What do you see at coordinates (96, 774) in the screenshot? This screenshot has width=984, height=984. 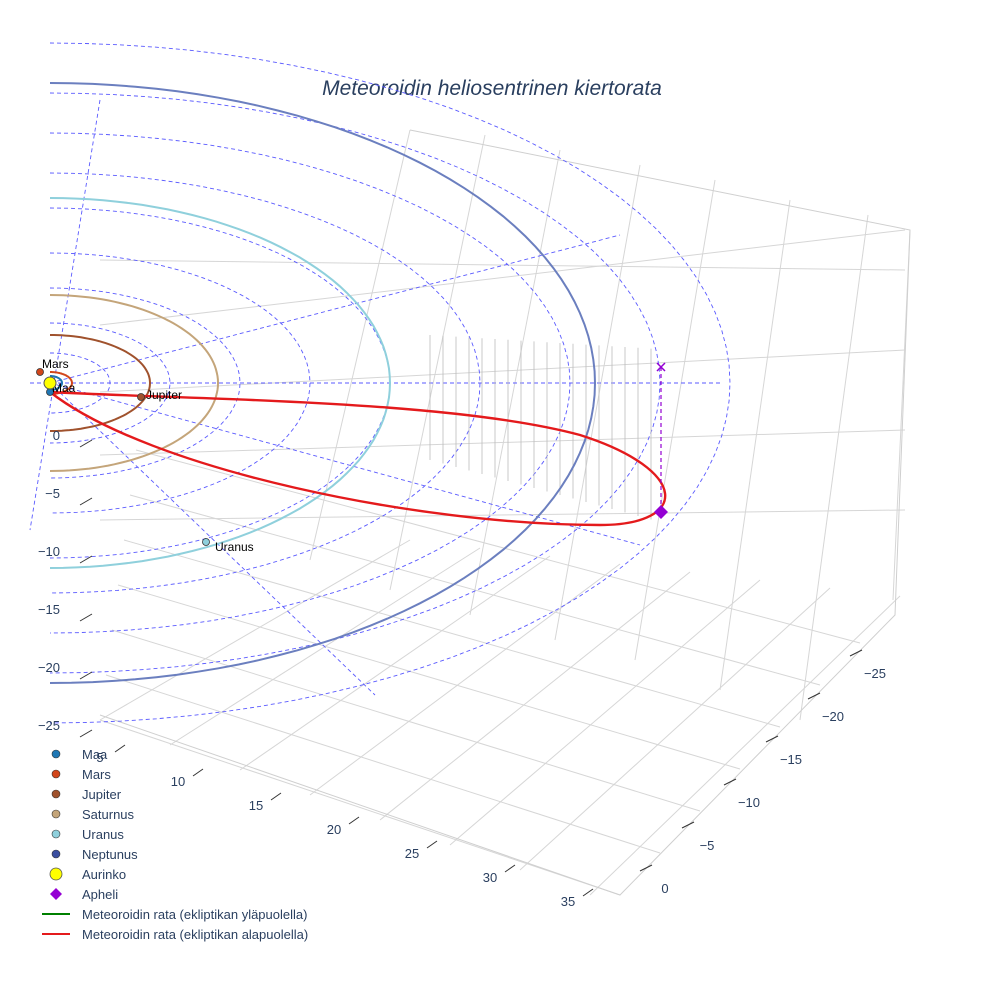 I see `legend-label: Mars` at bounding box center [96, 774].